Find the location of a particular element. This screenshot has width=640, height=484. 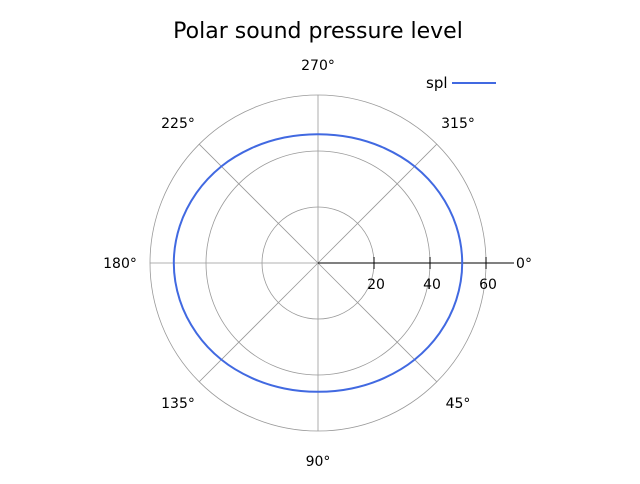

angle-tick-label: 45° is located at coordinates (458, 404).